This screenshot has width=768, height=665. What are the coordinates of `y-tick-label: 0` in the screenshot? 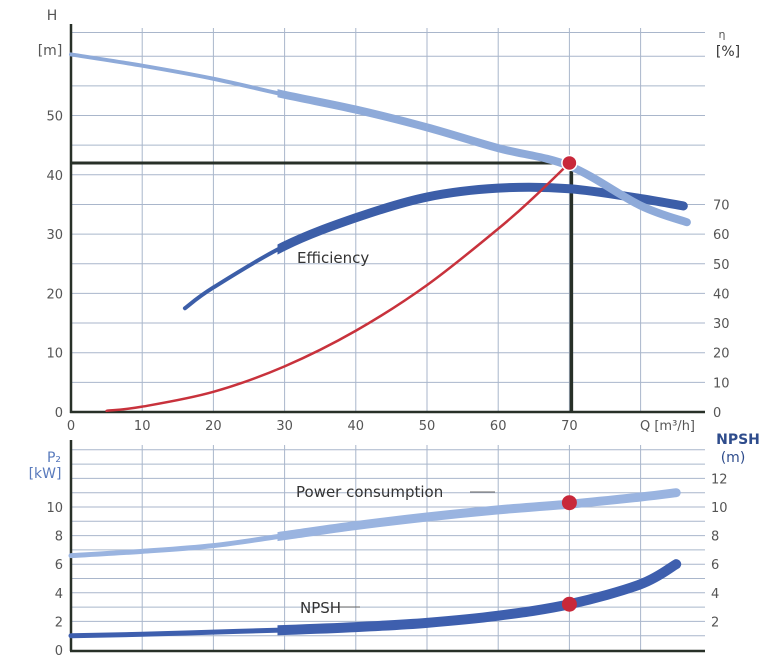 It's located at (59, 413).